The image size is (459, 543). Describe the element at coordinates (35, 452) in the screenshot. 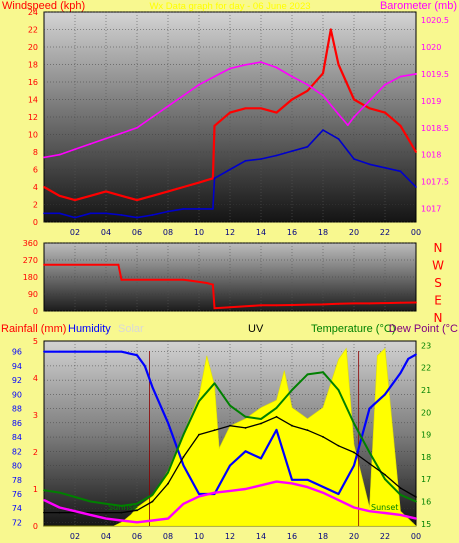

I see `rain-tick-label: 2` at that location.